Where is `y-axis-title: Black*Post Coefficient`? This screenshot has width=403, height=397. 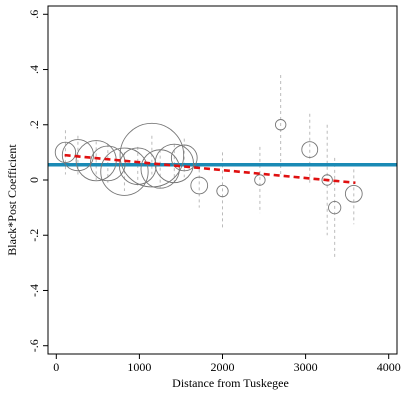 y-axis-title: Black*Post Coefficient is located at coordinates (12, 200).